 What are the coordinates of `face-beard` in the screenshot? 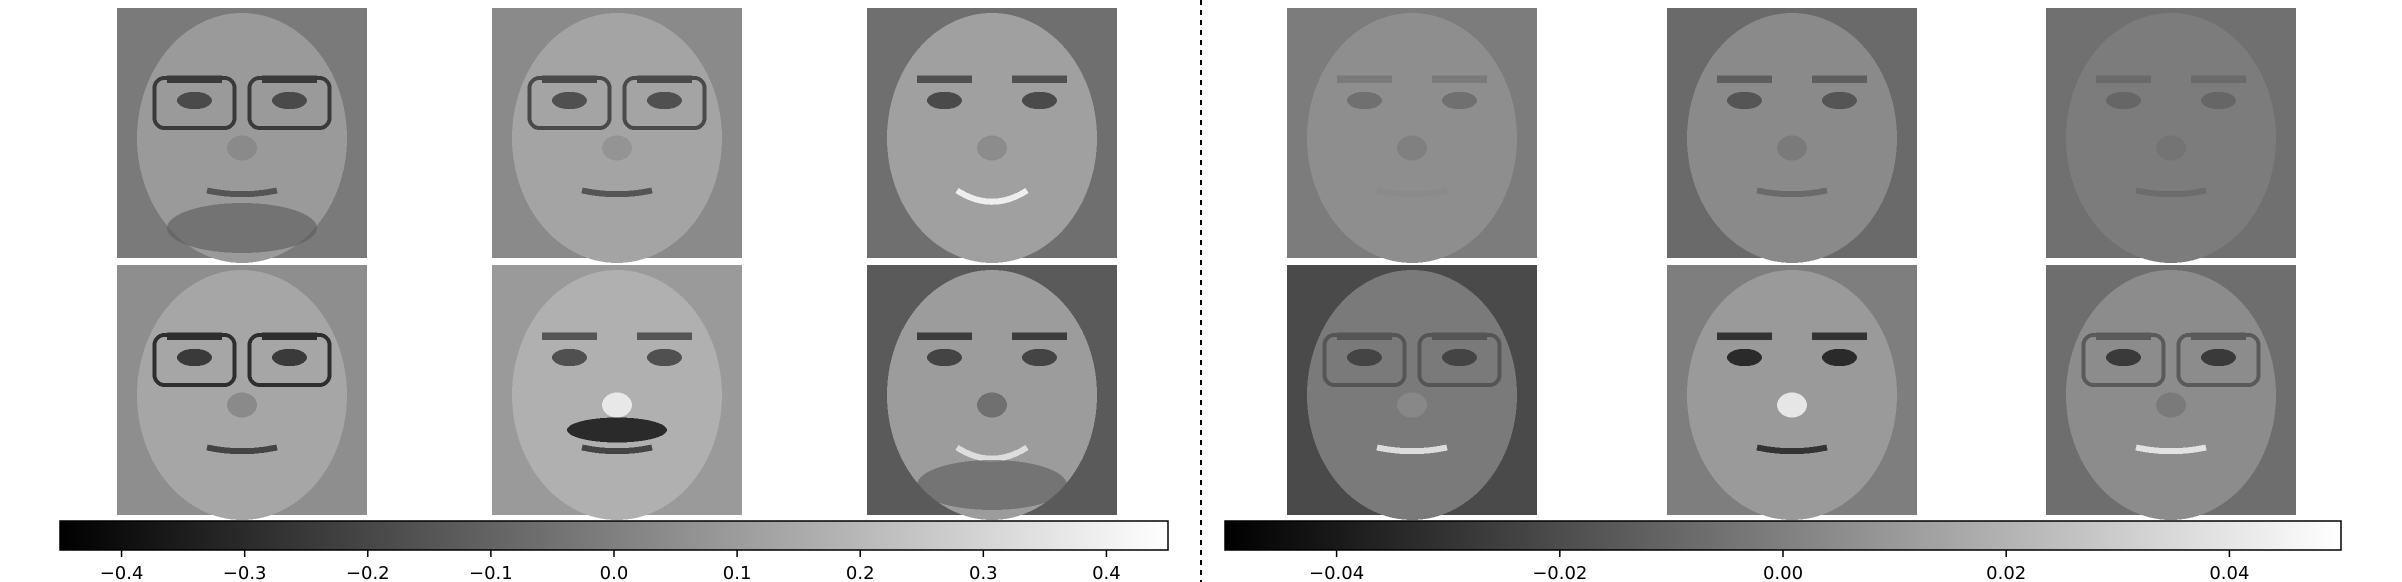 It's located at (992, 485).